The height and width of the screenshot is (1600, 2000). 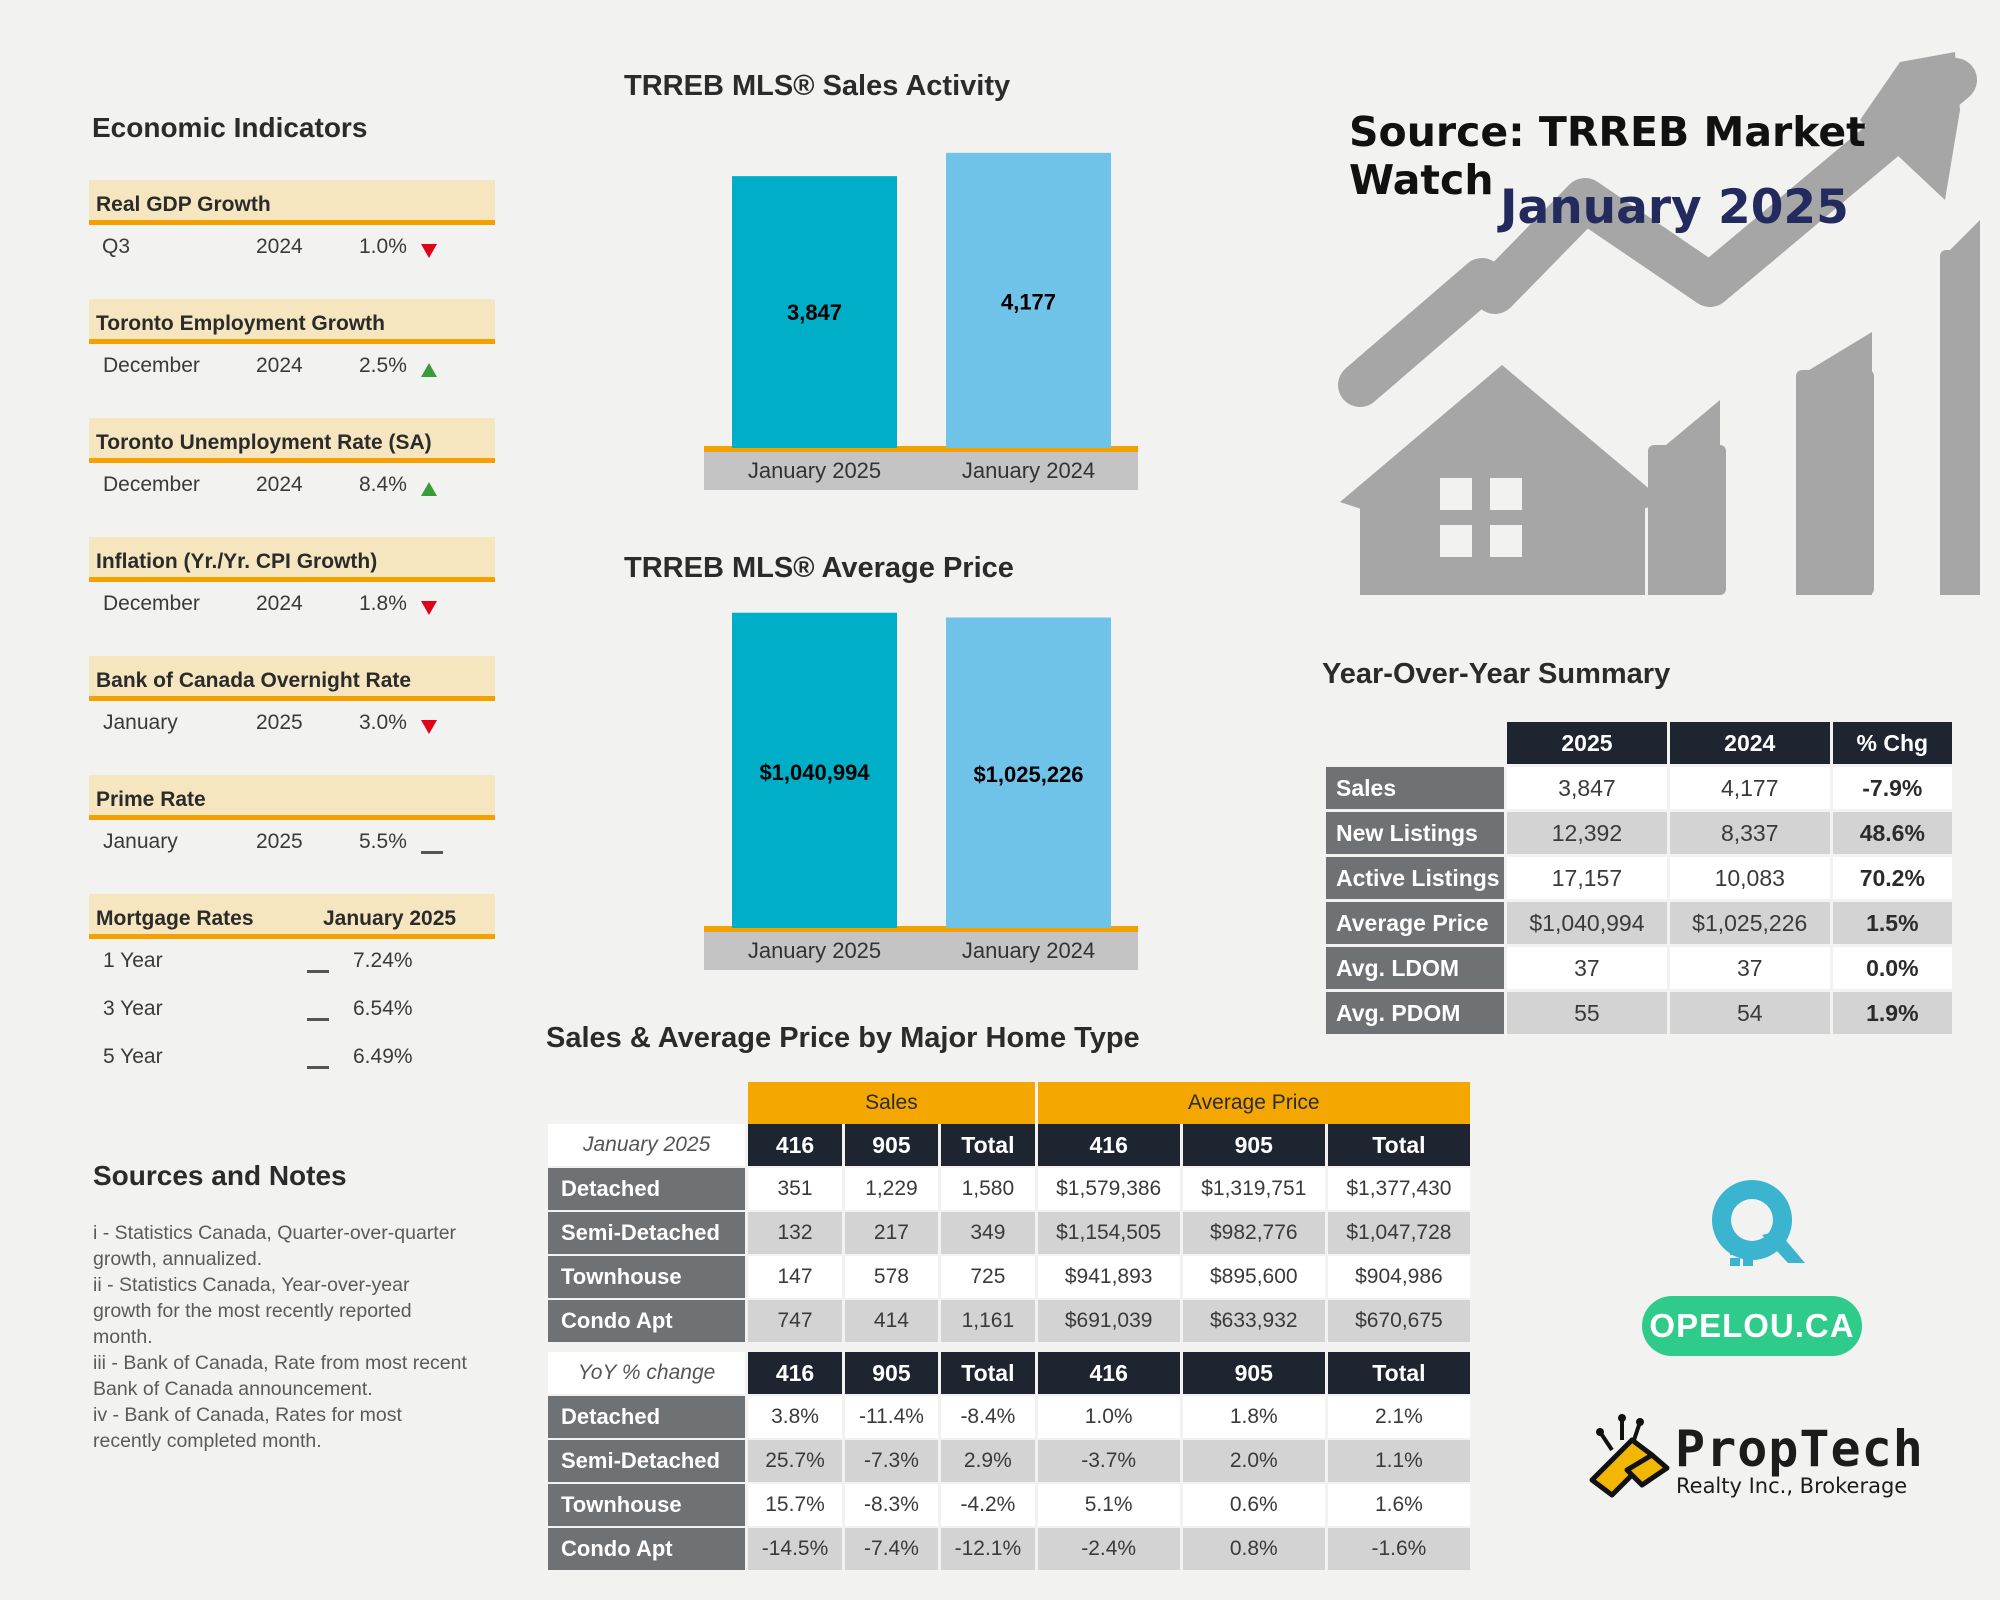 I want to click on table-cell: 351, so click(x=793, y=1188).